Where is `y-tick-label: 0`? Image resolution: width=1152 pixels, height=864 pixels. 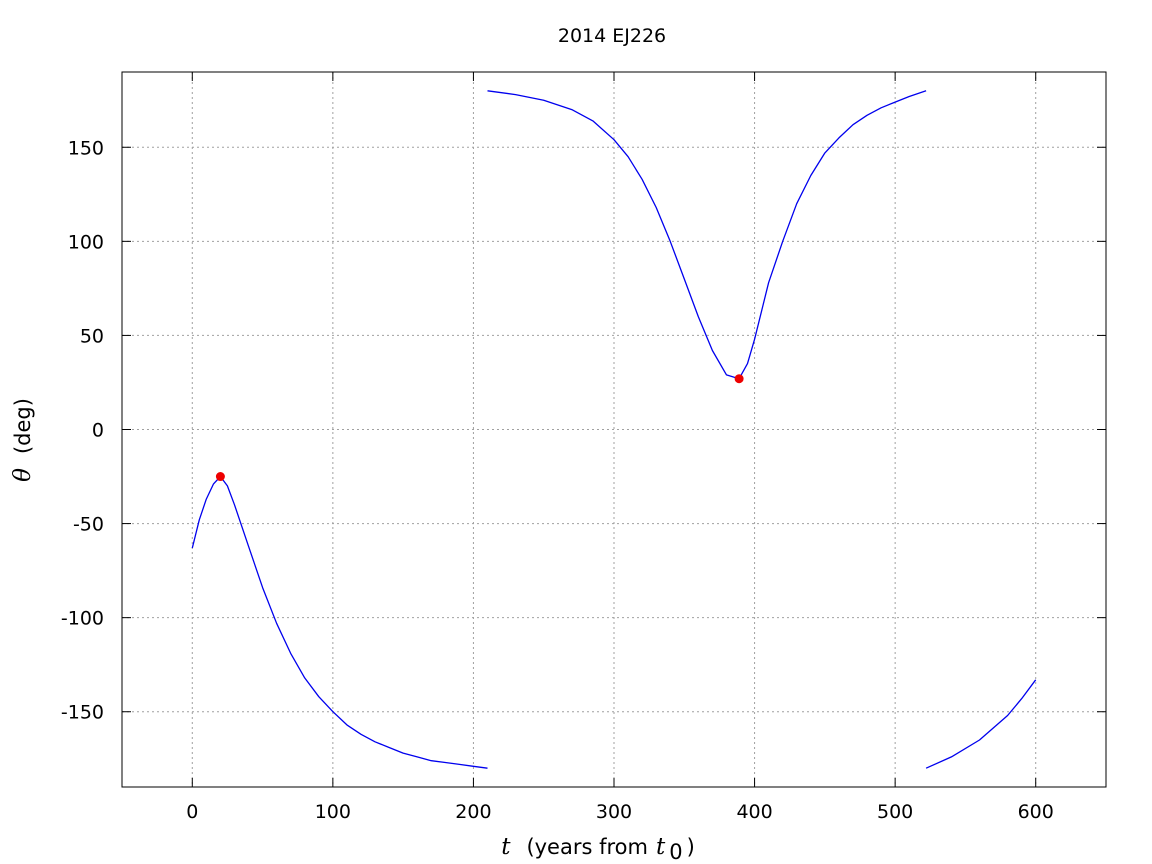 y-tick-label: 0 is located at coordinates (98, 431).